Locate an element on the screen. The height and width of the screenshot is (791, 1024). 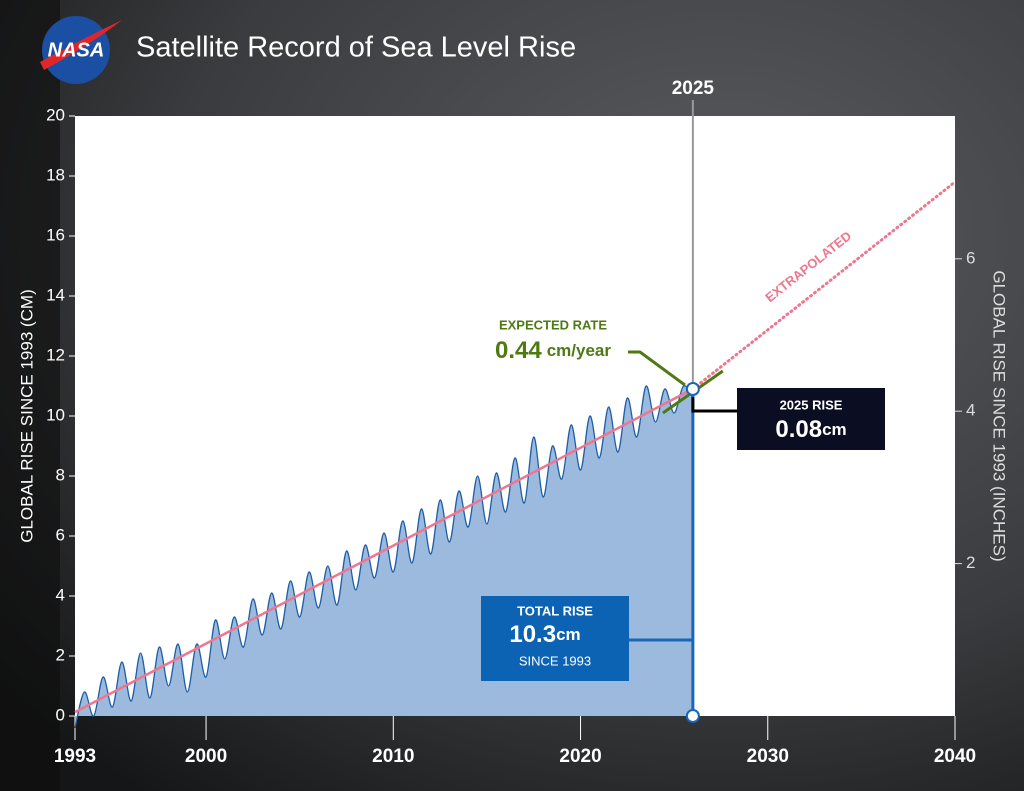
rise-bracket is located at coordinates (714, 405).